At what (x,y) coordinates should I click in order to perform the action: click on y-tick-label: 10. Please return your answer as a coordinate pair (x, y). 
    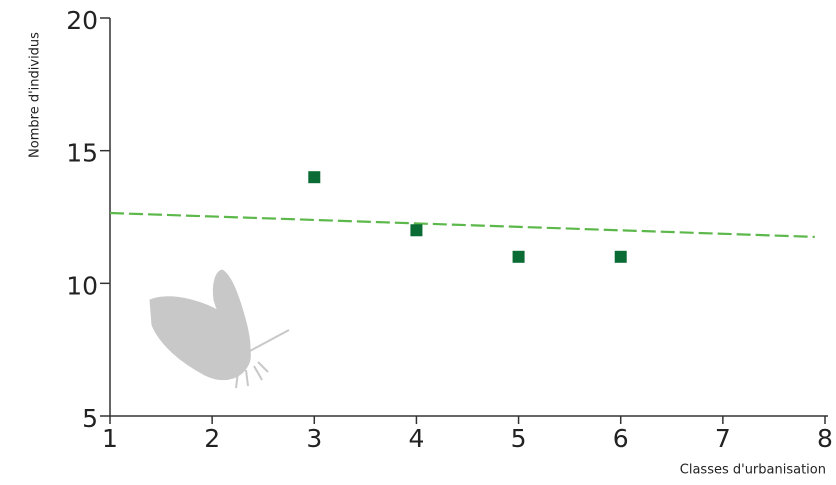
    Looking at the image, I should click on (82, 285).